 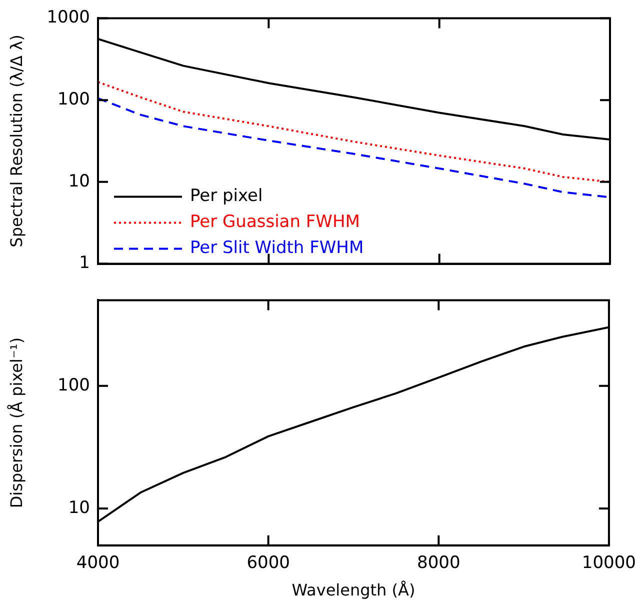 I want to click on y-tick-label: 1000, so click(x=68, y=18).